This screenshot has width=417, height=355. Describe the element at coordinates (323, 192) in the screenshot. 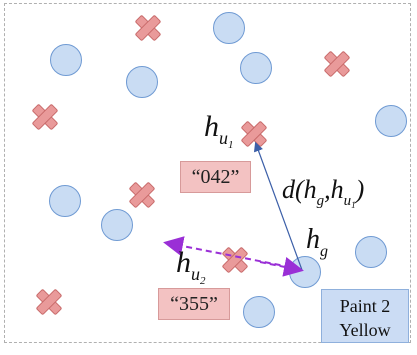

I see `distance-label: d(hg,hu1)` at that location.